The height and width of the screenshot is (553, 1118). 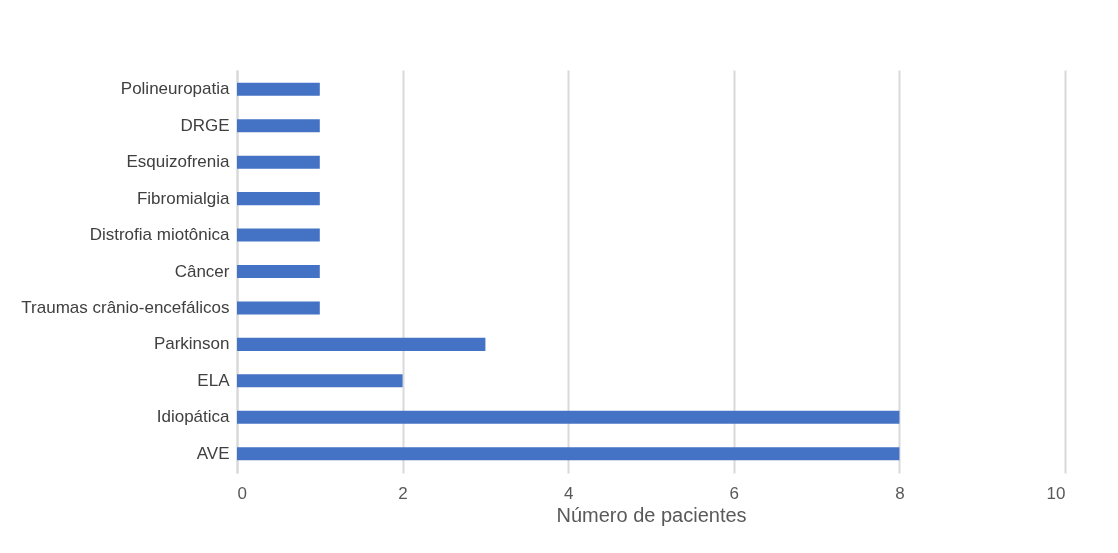 I want to click on x-tick-label: 4, so click(x=568, y=493).